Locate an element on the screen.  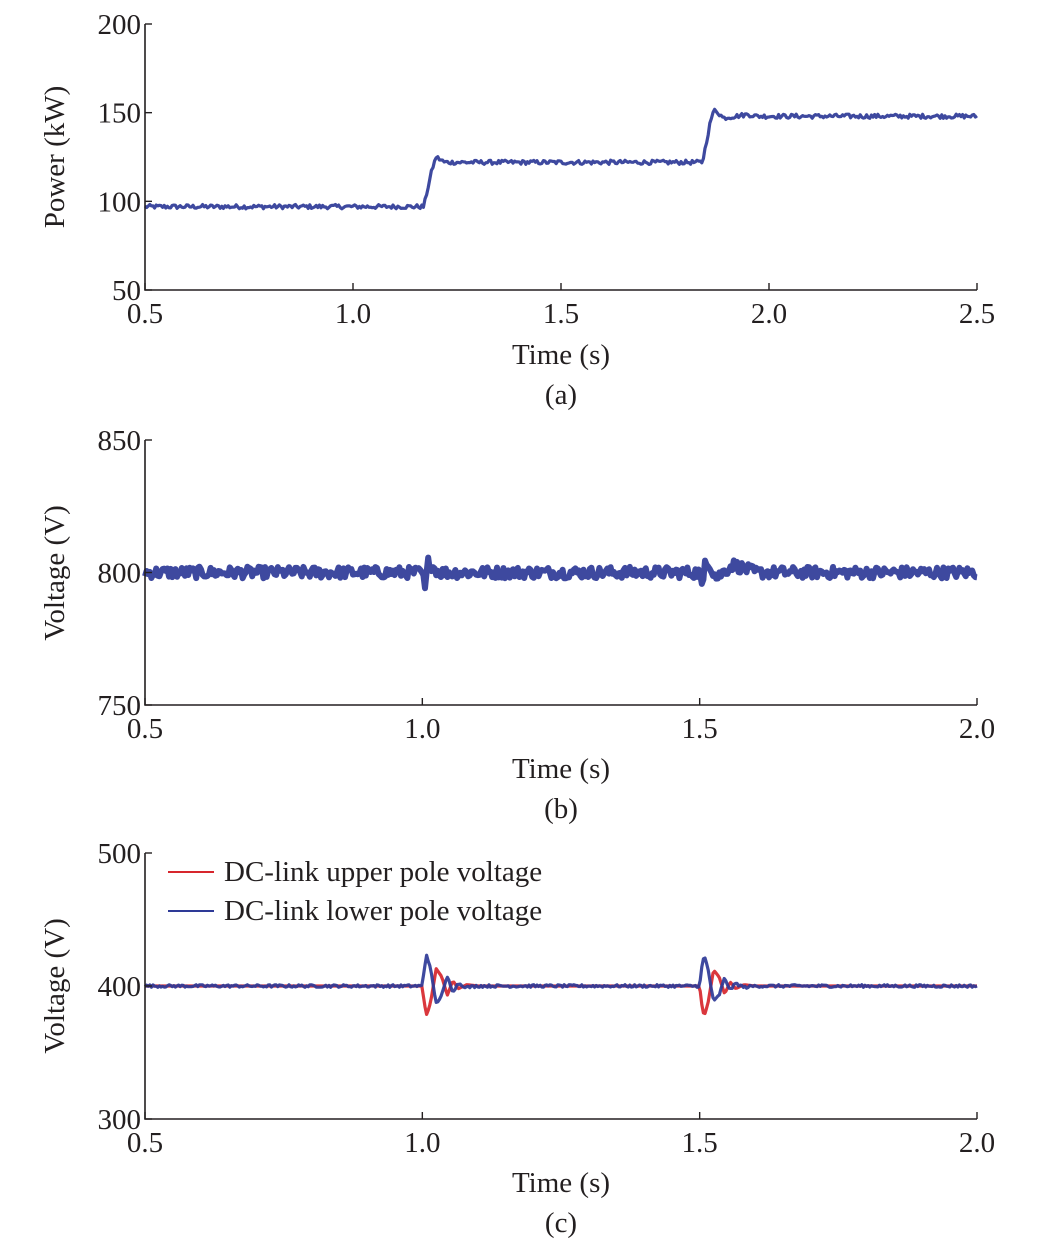
panel-a-x-tick-label: 2.0 is located at coordinates (769, 314).